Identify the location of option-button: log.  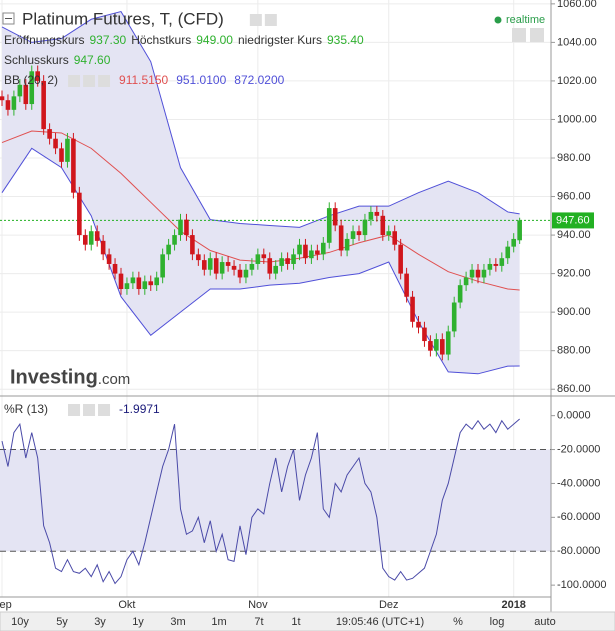
(497, 622).